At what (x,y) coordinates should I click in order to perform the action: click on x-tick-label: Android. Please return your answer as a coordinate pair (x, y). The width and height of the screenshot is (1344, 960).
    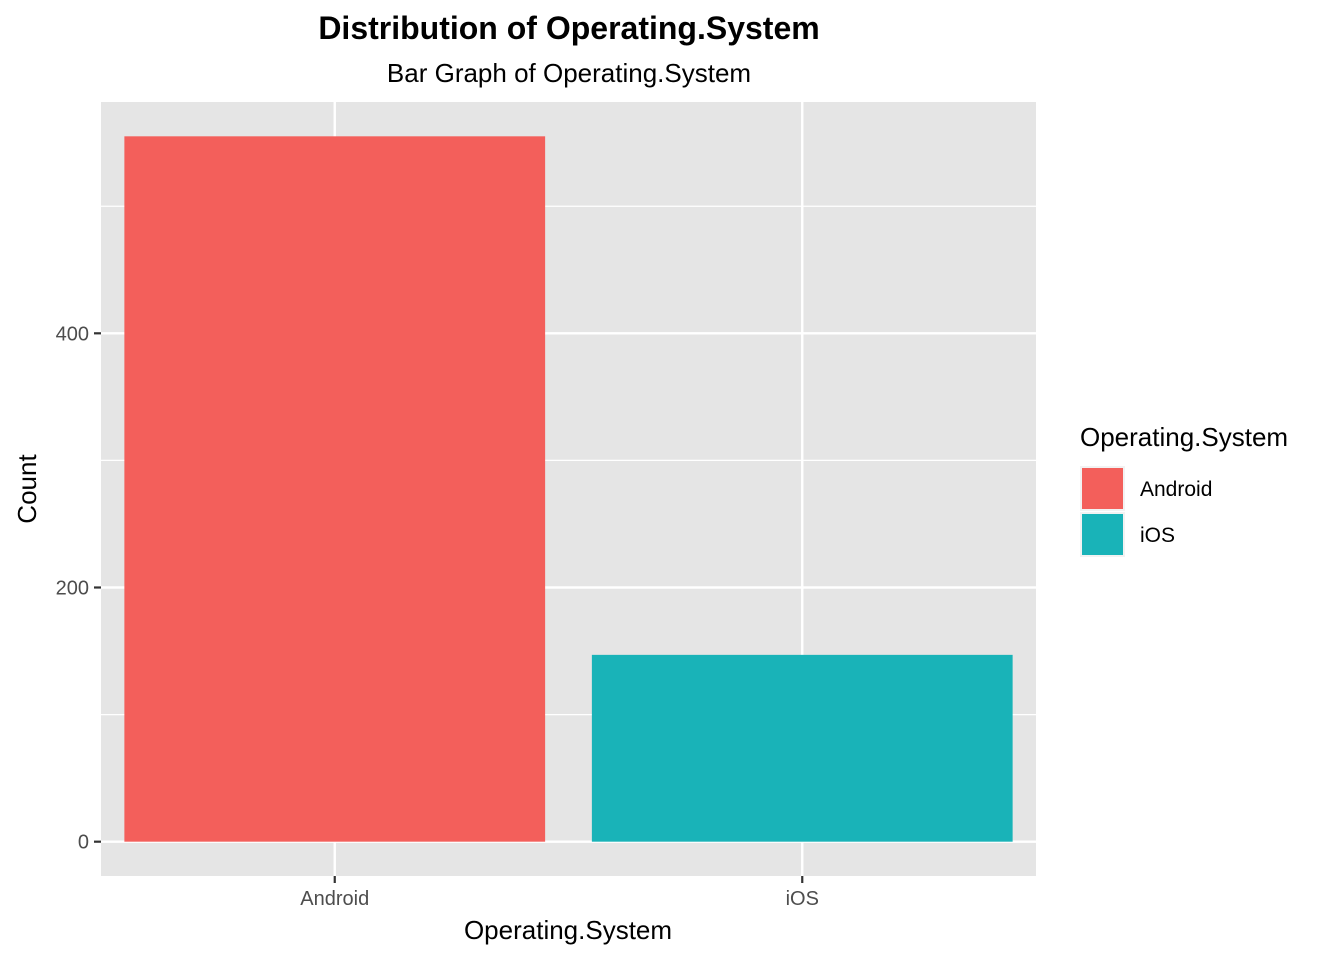
    Looking at the image, I should click on (334, 899).